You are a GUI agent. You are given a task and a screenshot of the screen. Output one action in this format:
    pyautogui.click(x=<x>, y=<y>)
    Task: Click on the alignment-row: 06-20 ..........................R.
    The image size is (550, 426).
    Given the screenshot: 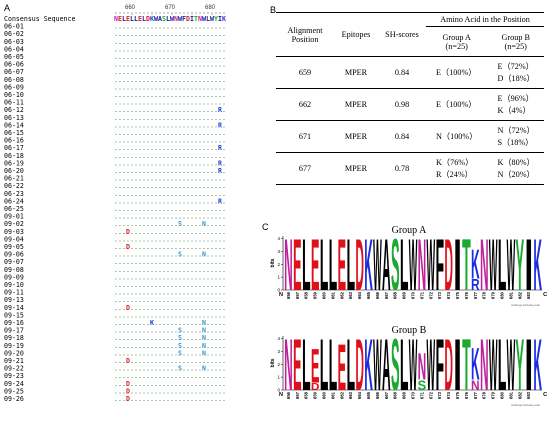 What is the action you would take?
    pyautogui.click(x=115, y=171)
    